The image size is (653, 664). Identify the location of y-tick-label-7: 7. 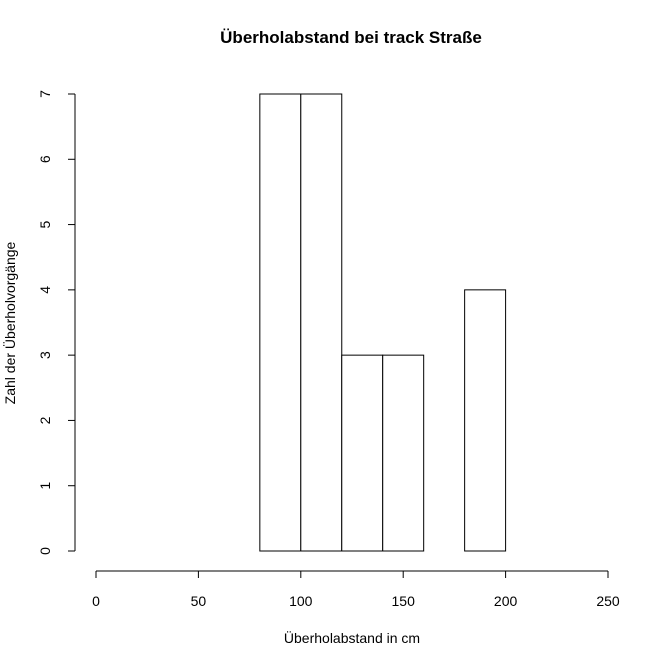
(45, 94).